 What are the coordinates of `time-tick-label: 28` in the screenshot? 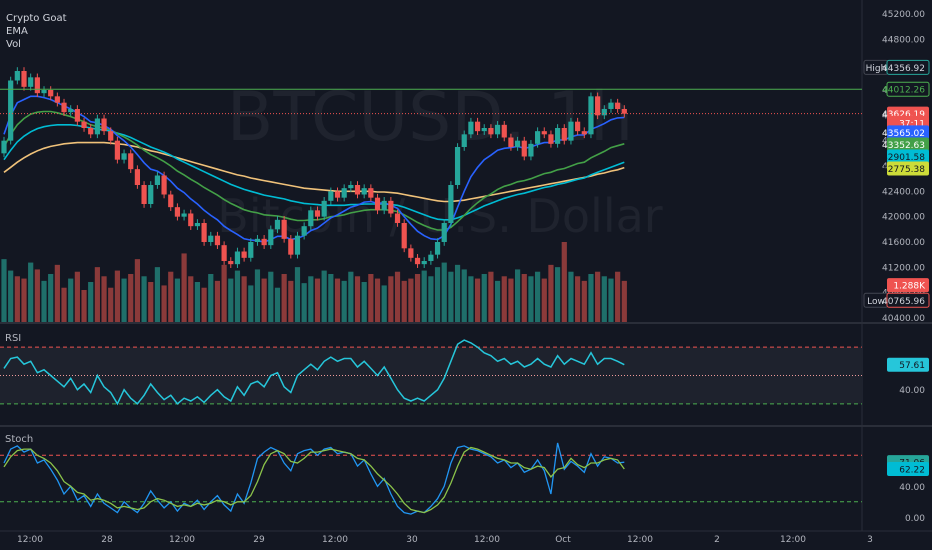 It's located at (107, 540).